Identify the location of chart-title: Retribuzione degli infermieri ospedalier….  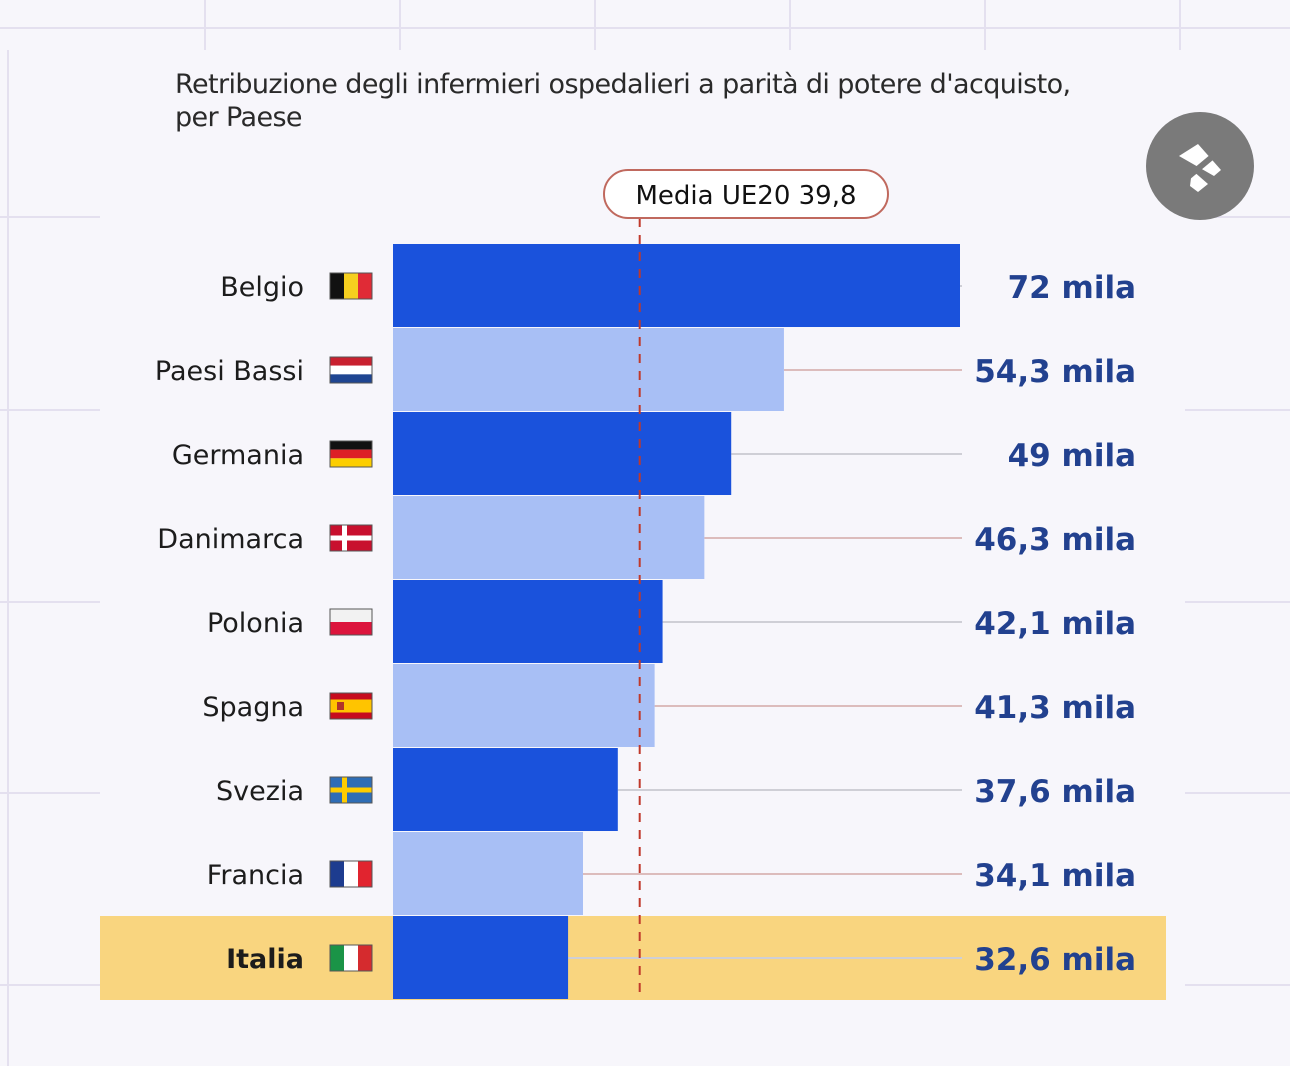
(655, 101).